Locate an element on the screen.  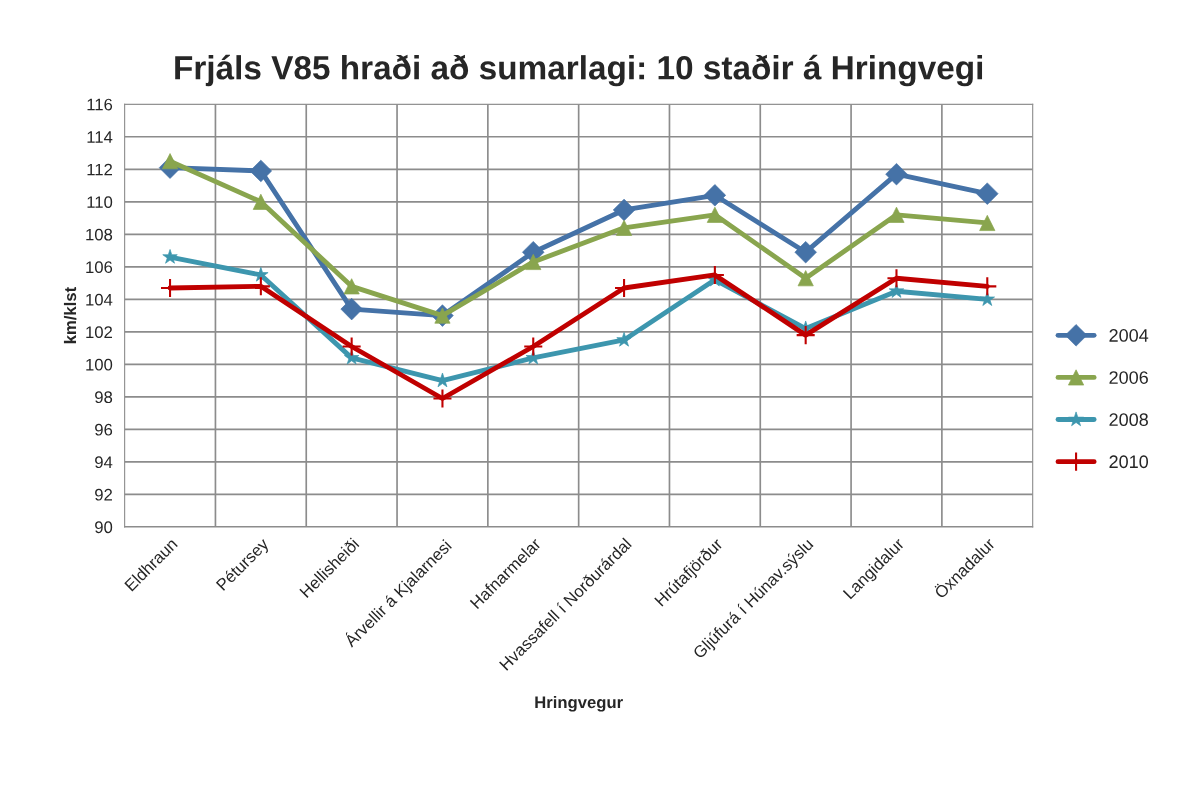
legend-label: 2008 is located at coordinates (1128, 420).